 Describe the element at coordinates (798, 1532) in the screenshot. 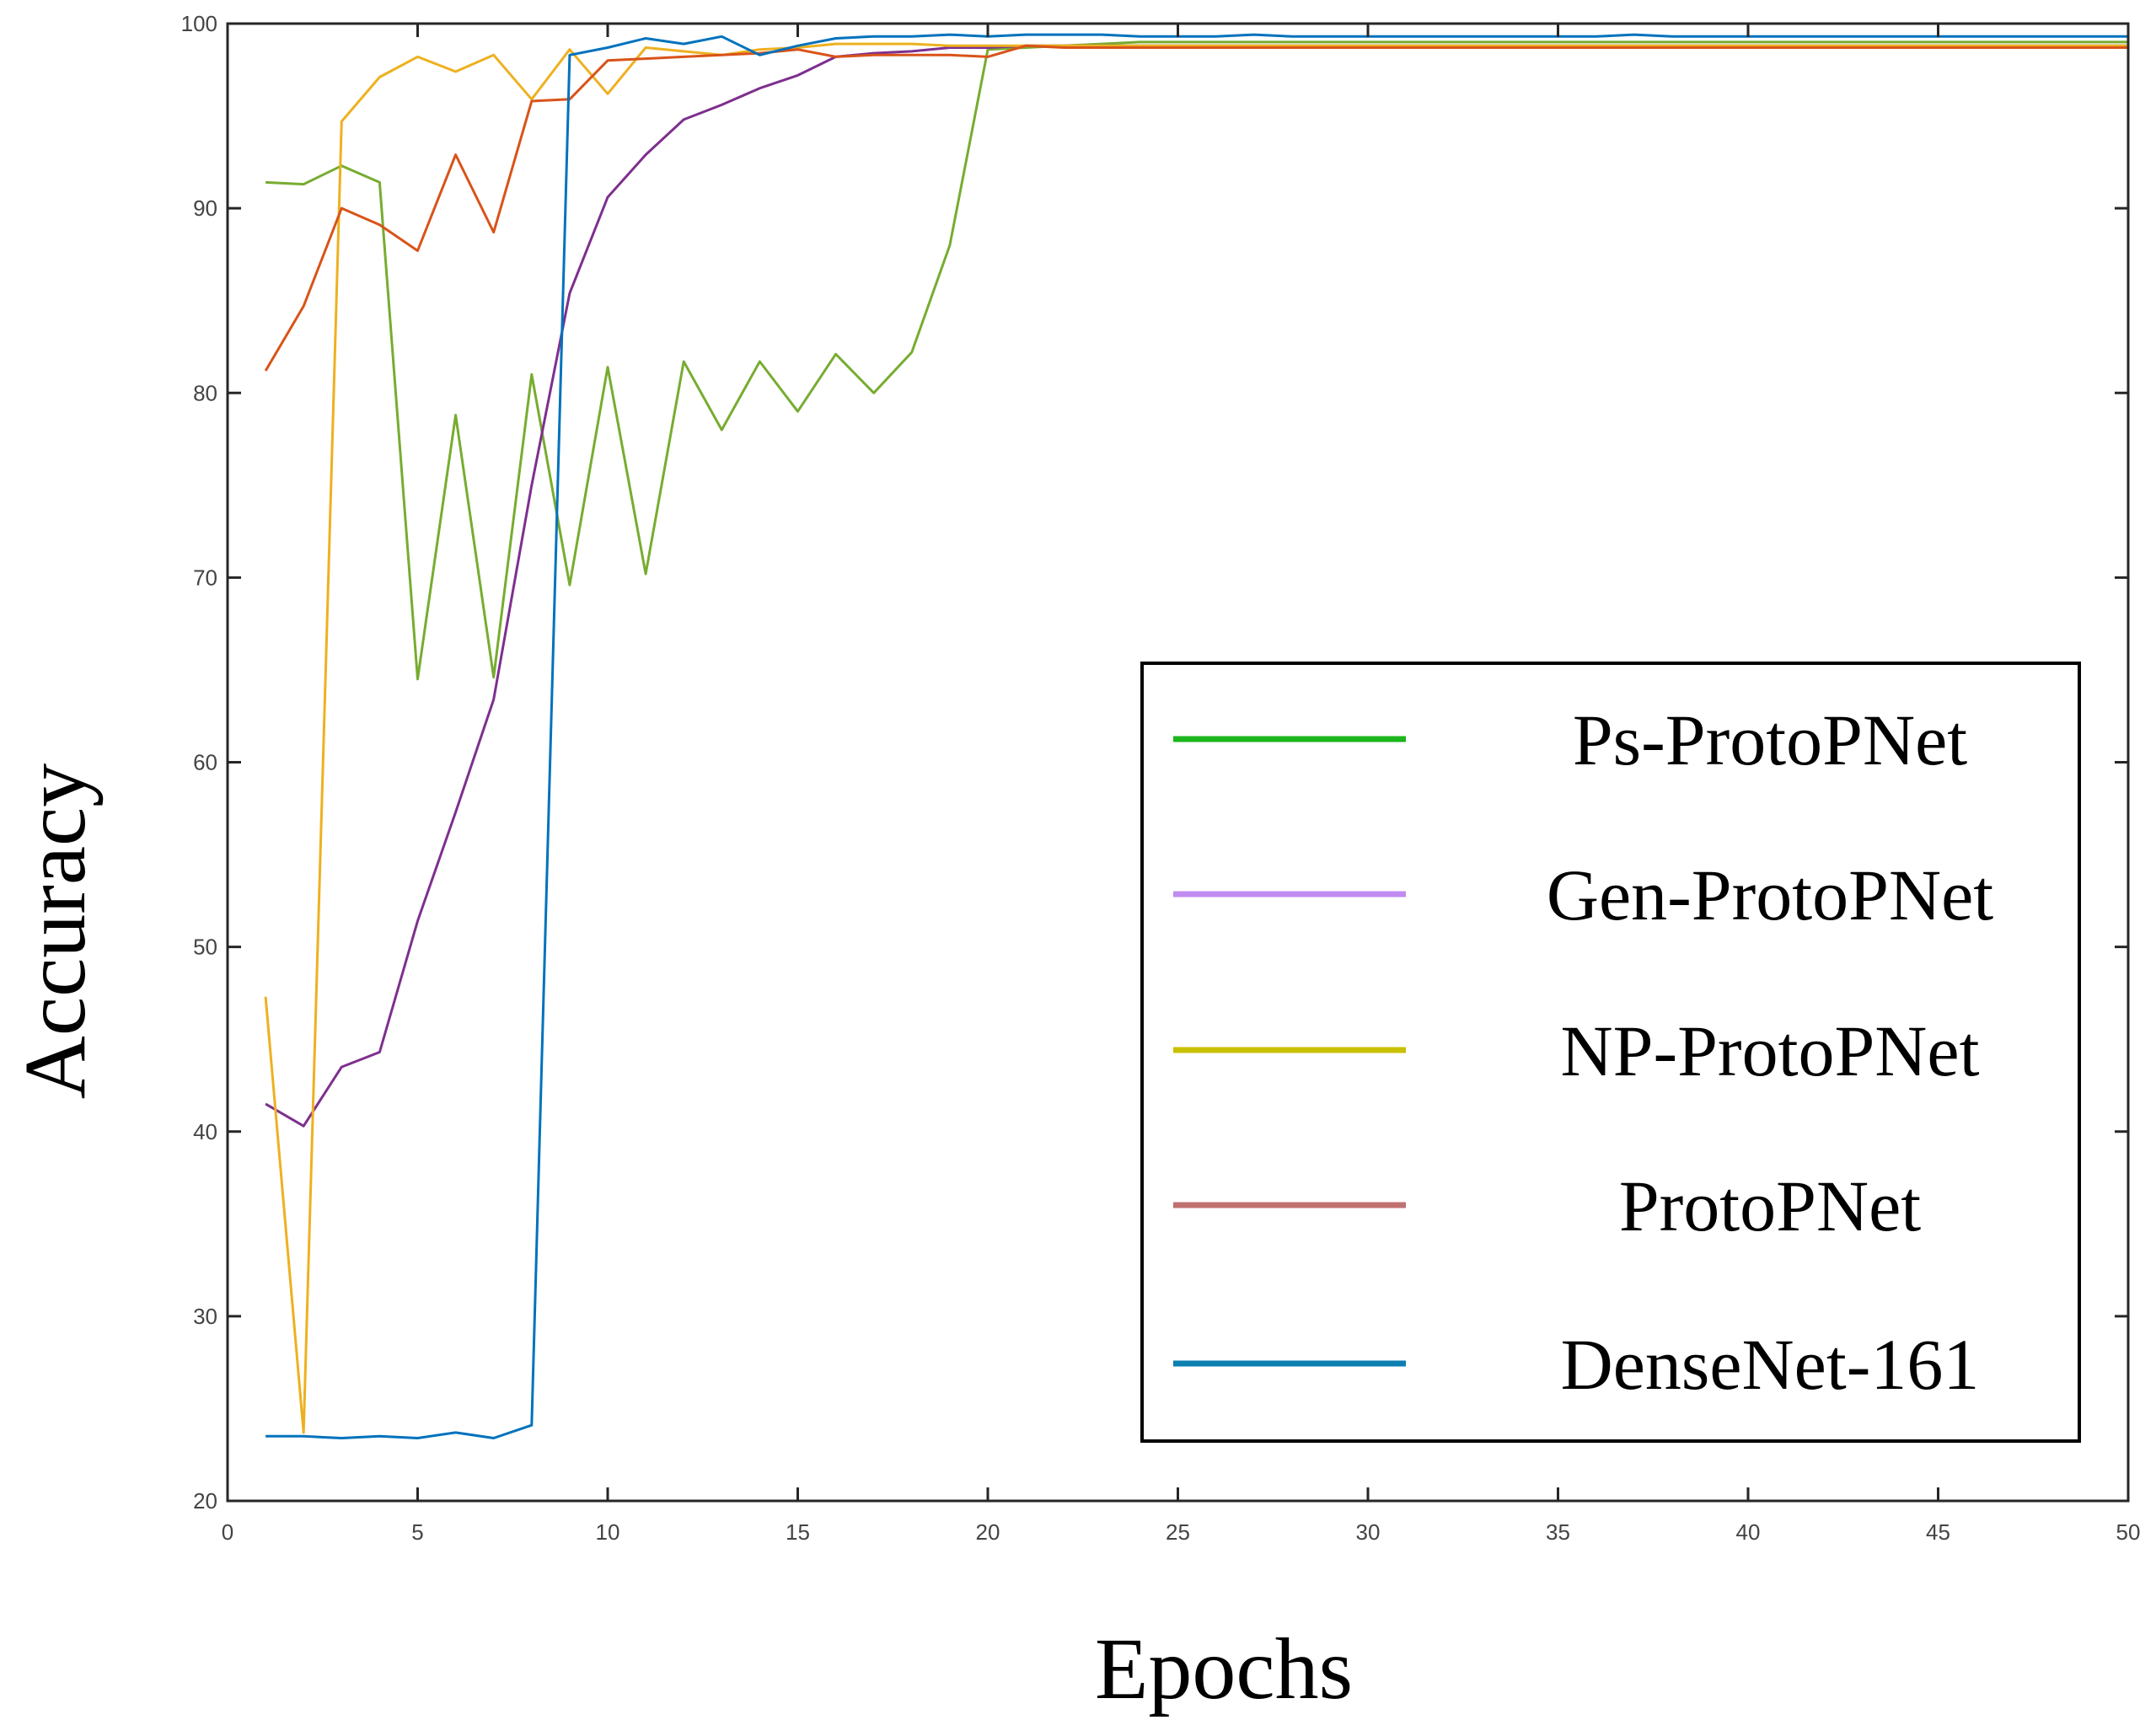

I see `x-tick-label: 15` at that location.